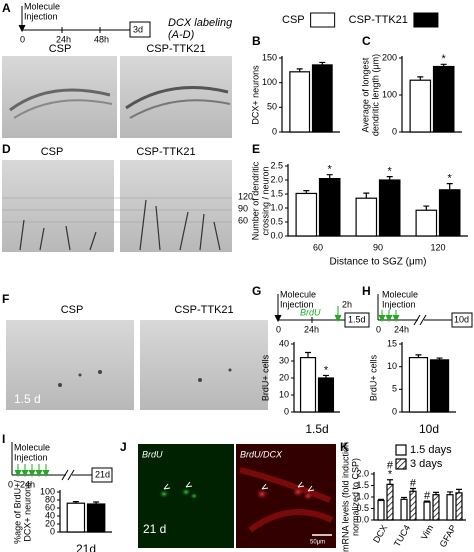 The image size is (474, 552). Describe the element at coordinates (380, 533) in the screenshot. I see `x-tick-label: DCX` at that location.